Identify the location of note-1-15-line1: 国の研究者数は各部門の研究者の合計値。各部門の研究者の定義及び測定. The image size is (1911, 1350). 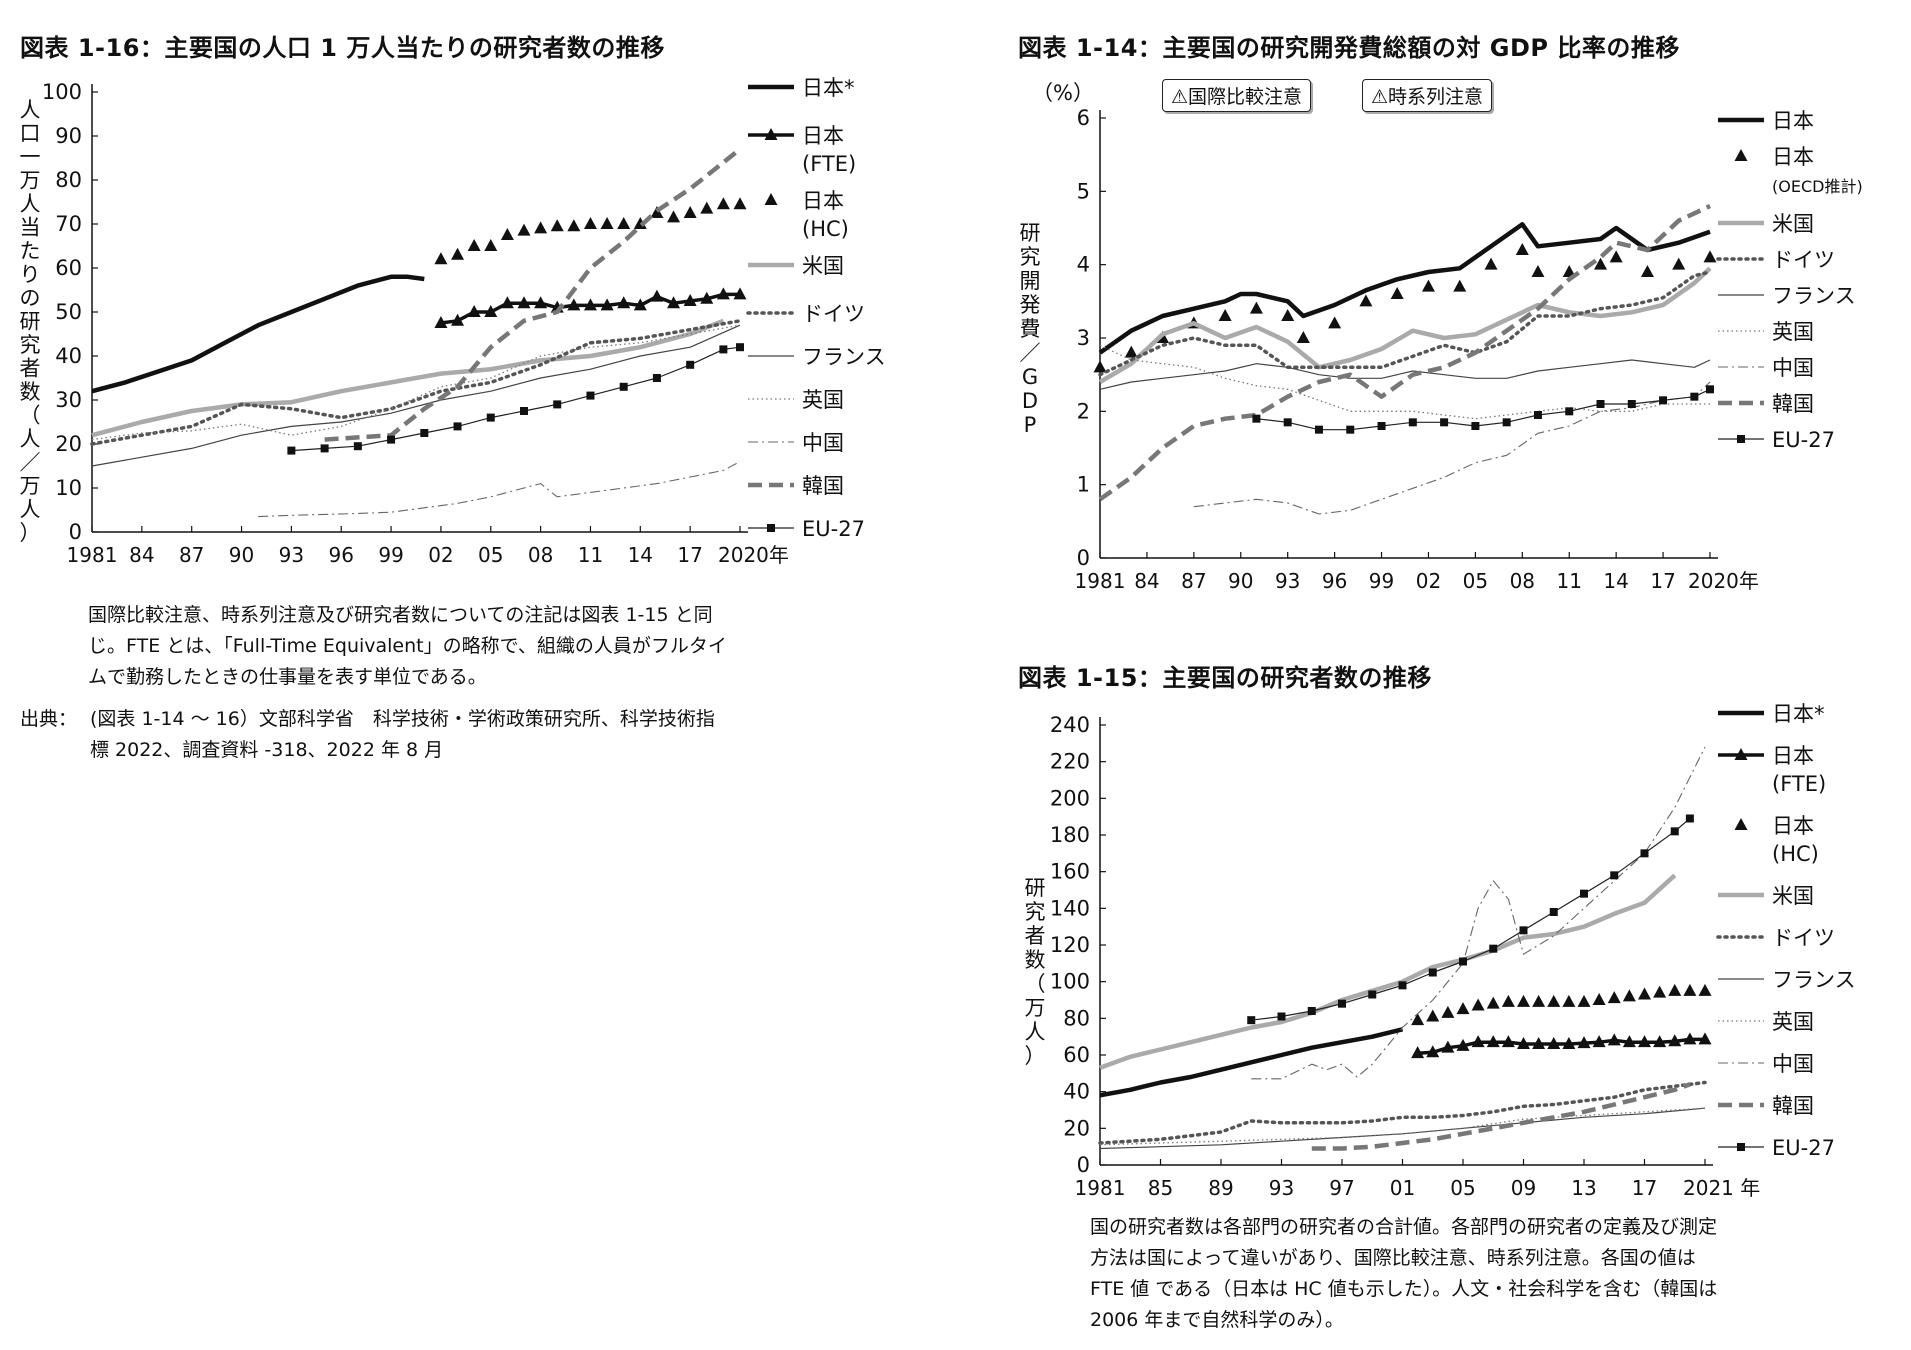
(1404, 1227).